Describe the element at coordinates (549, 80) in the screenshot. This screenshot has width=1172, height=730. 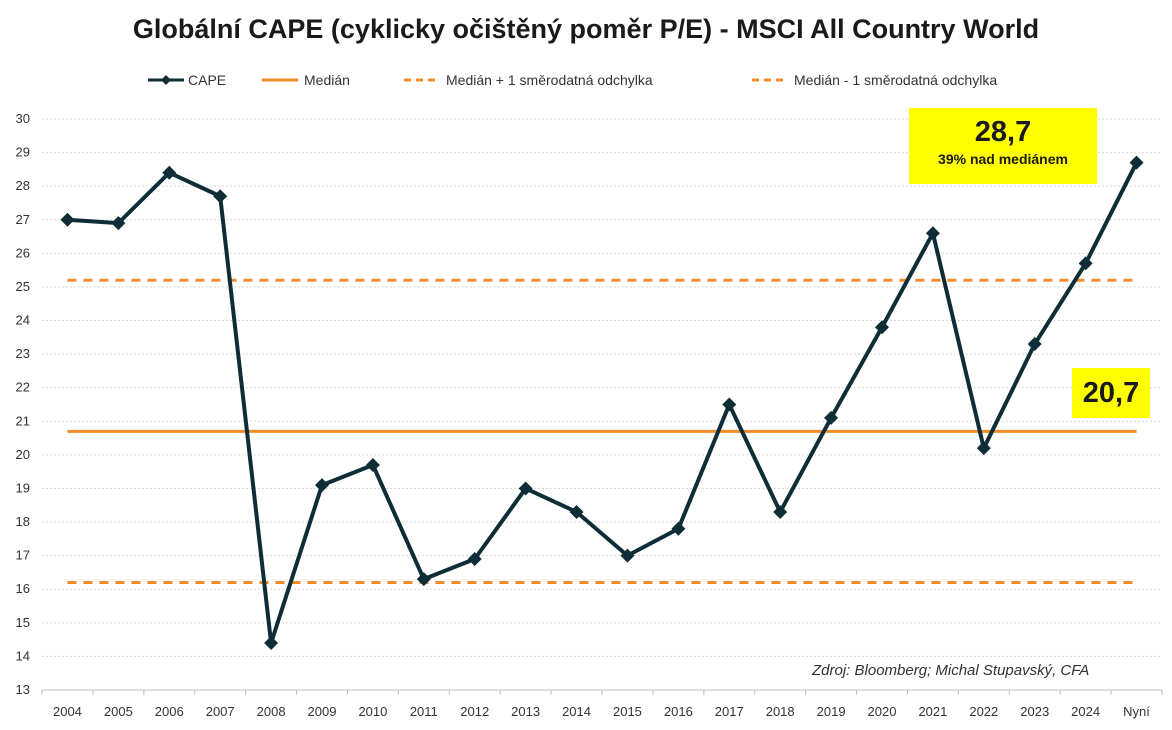
I see `legend-median-plus-std-label: Medián + 1 směrodatná odchylka` at that location.